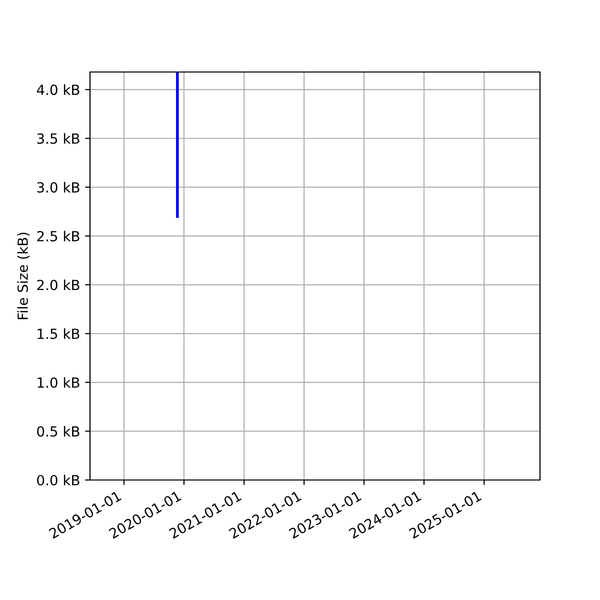 This screenshot has height=600, width=600. I want to click on y-tick-label: 3.5 kB, so click(58, 138).